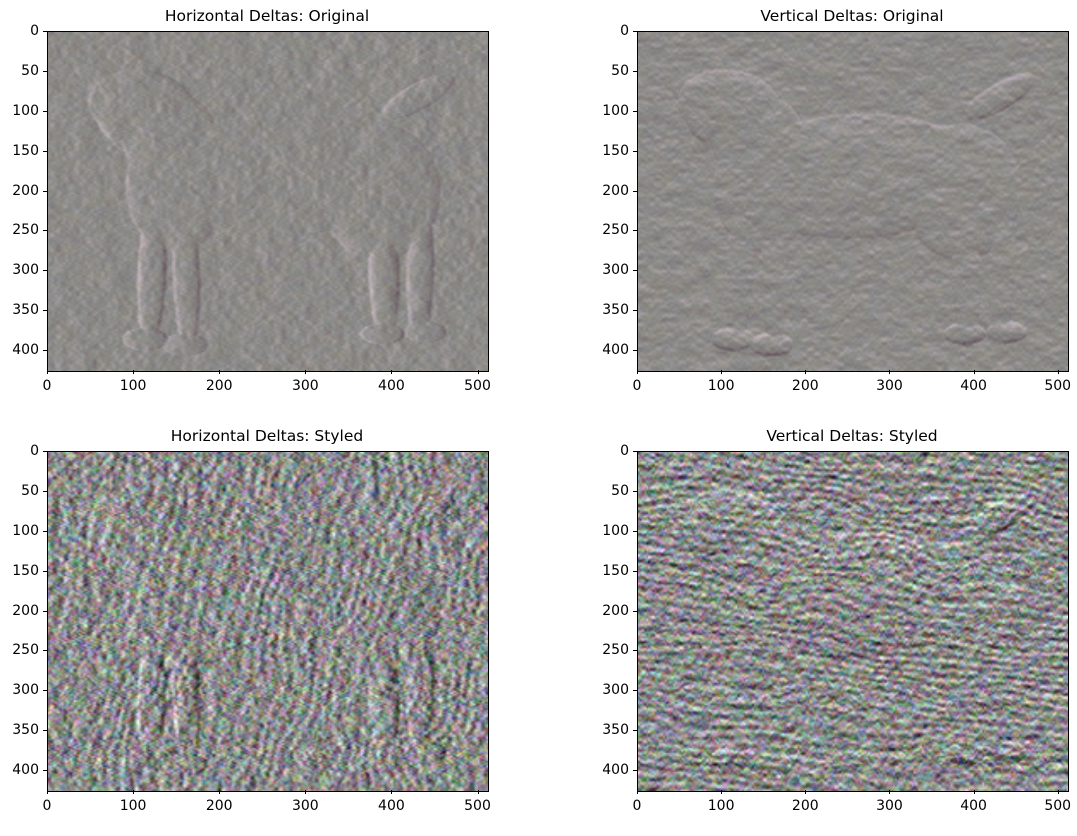  Describe the element at coordinates (852, 436) in the screenshot. I see `subplot-title-vertical-styled: Vertical Deltas: Styled` at that location.